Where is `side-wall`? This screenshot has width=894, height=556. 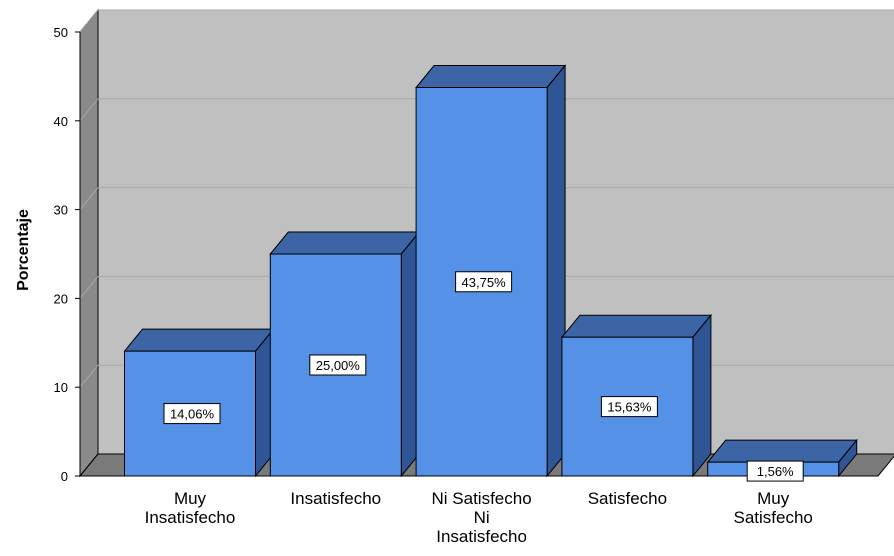
side-wall is located at coordinates (89, 243).